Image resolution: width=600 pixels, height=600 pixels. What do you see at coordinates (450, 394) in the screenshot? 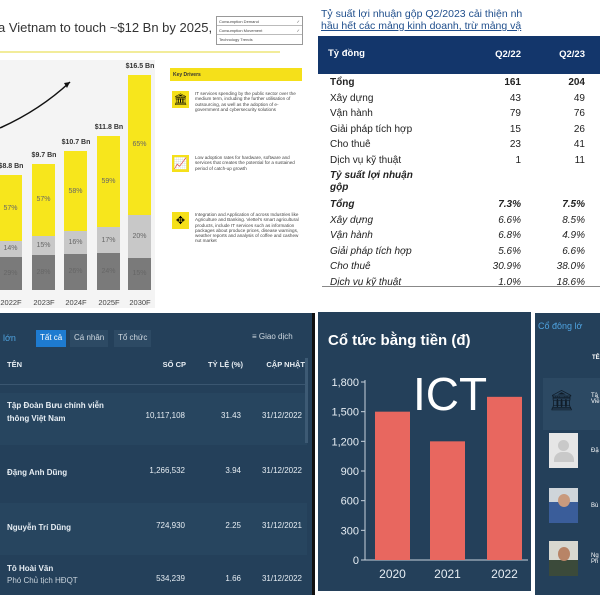
I see `ict-watermark: ICT` at bounding box center [450, 394].